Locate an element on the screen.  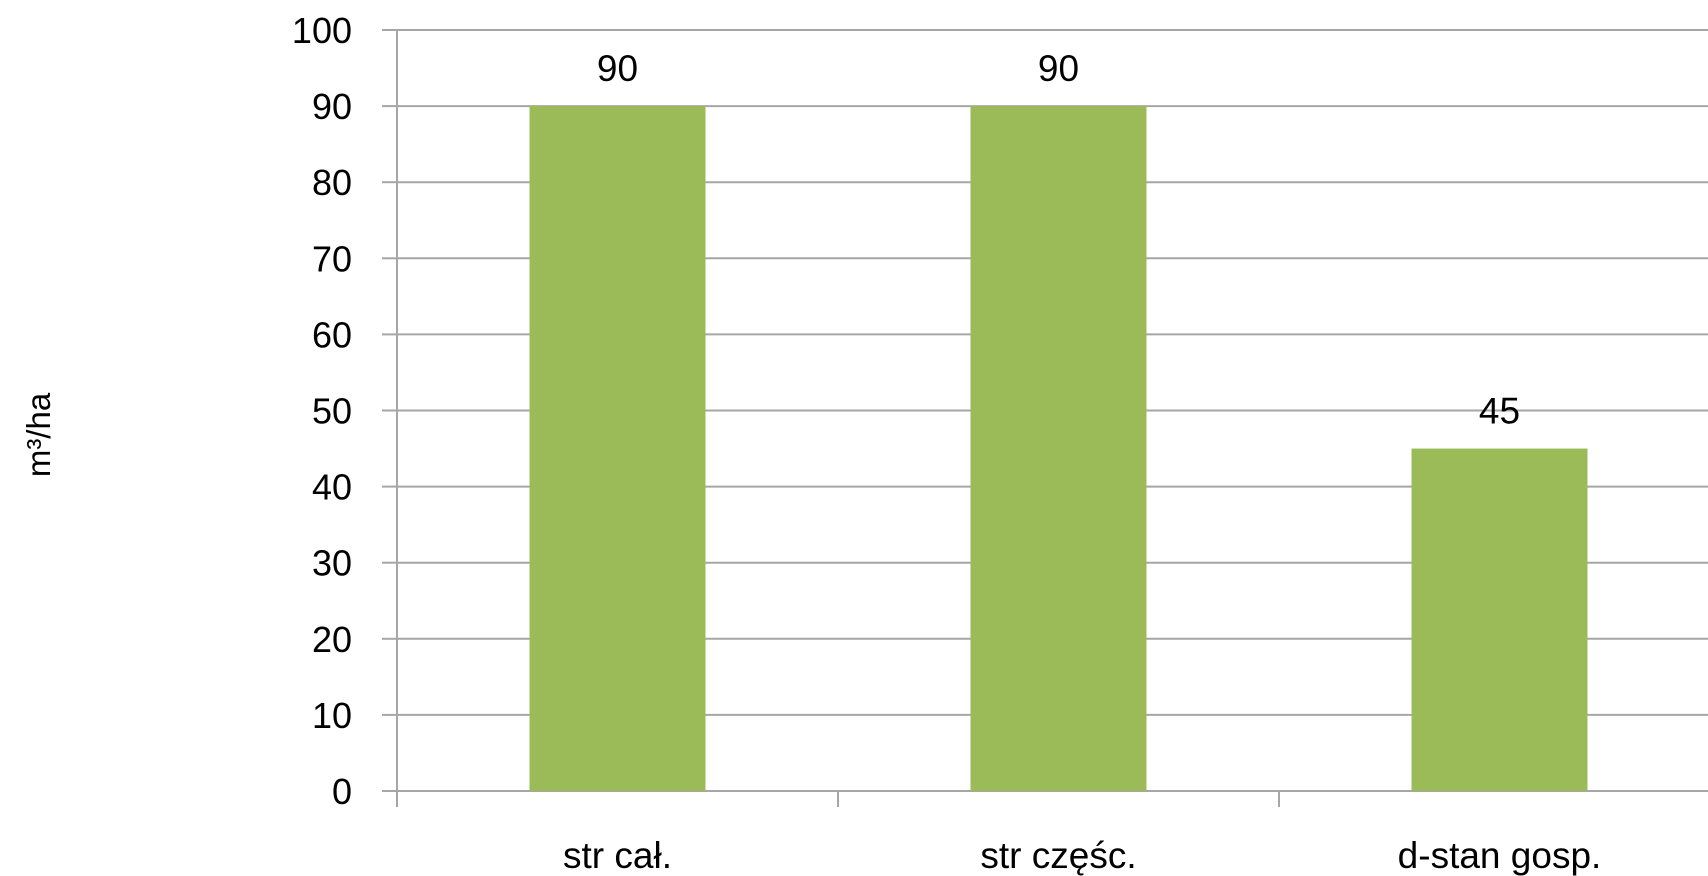
y-tick-label: 10 is located at coordinates (332, 715).